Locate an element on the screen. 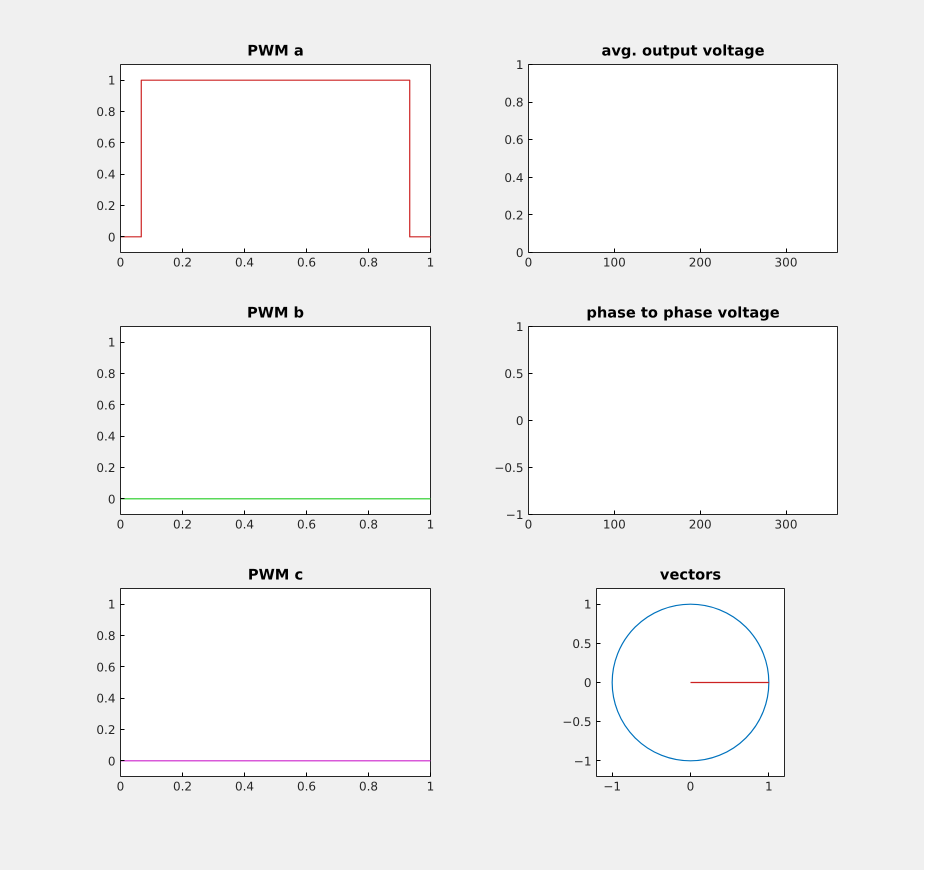  chart-title: PWM b is located at coordinates (275, 313).